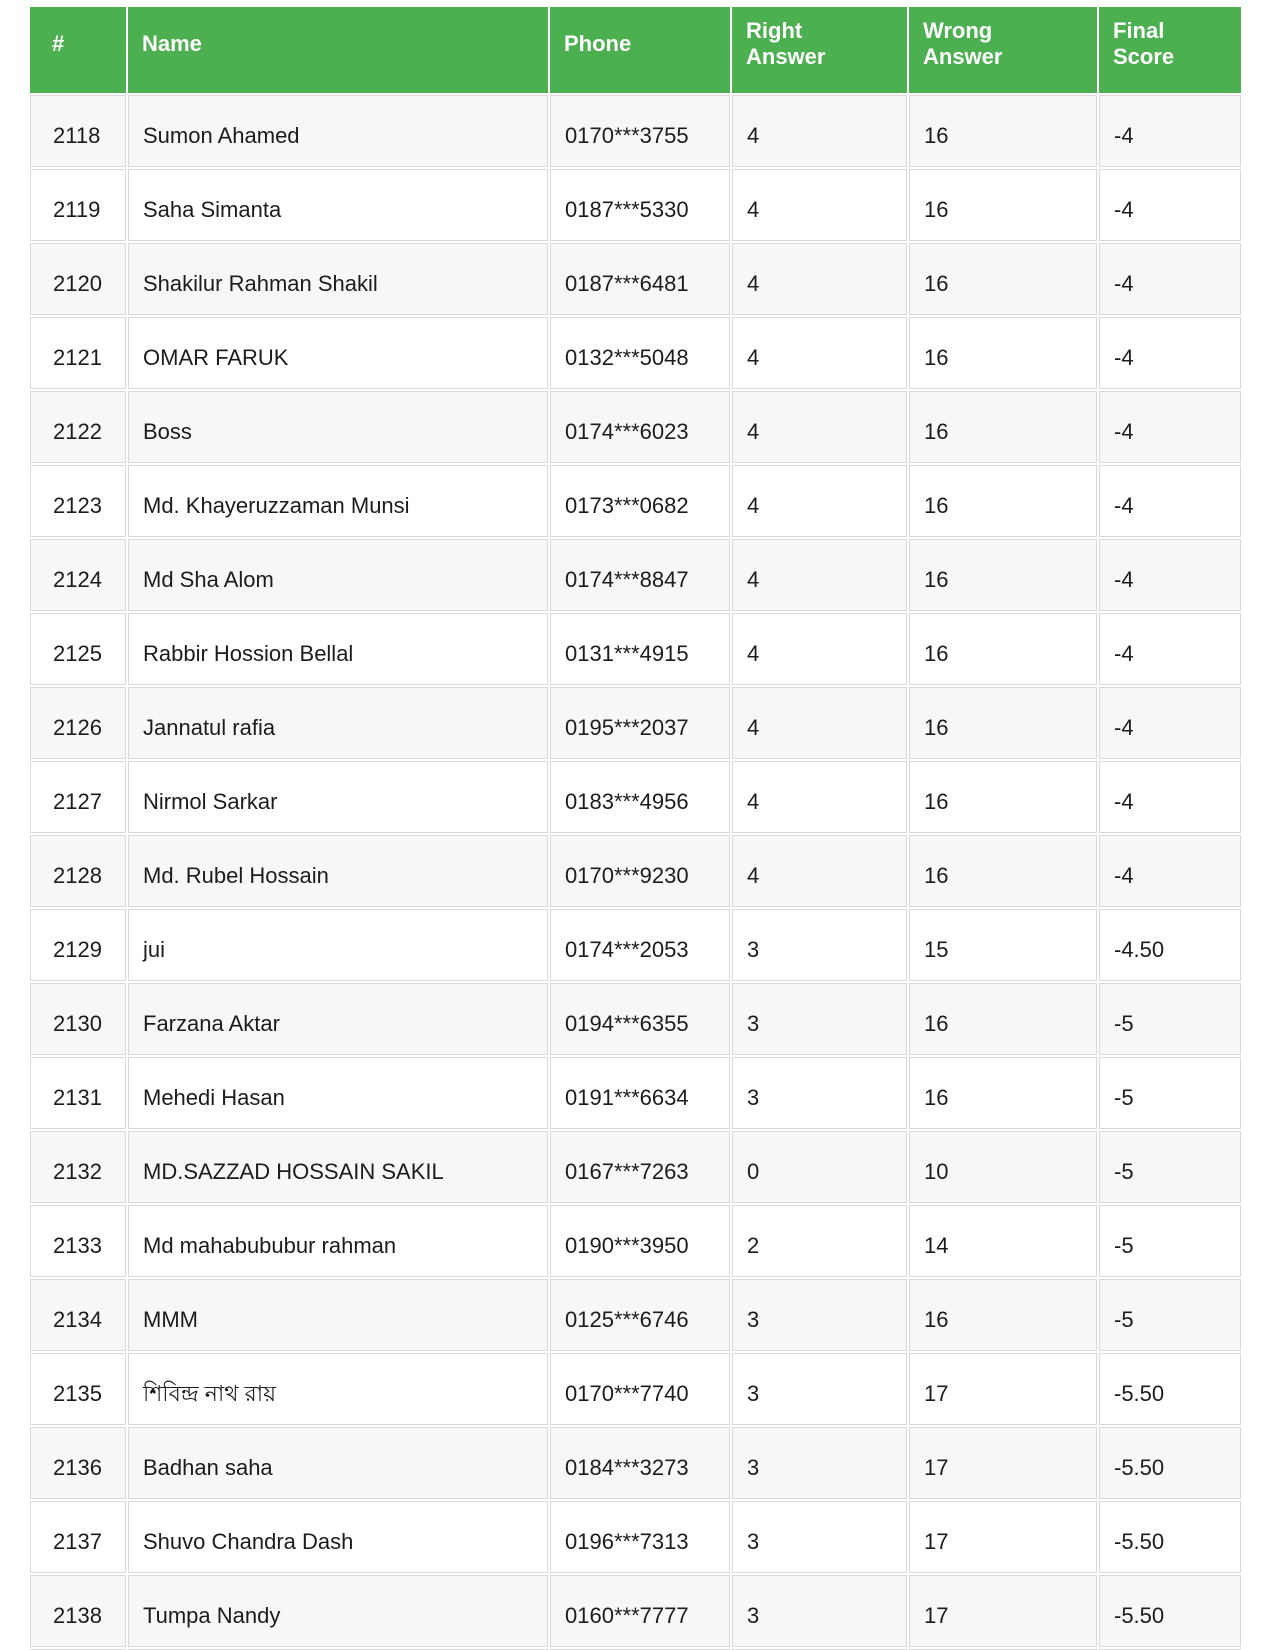  I want to click on table-row: 2124 Md Sha Alom 0174***8847 4 16 -4, so click(635, 575).